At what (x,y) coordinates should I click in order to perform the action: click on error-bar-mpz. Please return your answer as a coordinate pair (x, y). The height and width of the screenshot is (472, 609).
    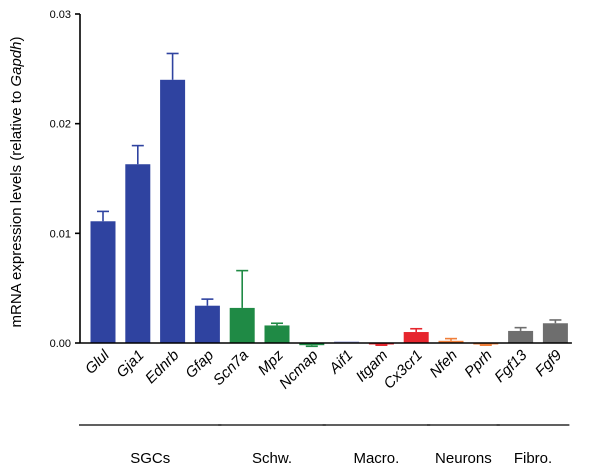
    Looking at the image, I should click on (277, 324).